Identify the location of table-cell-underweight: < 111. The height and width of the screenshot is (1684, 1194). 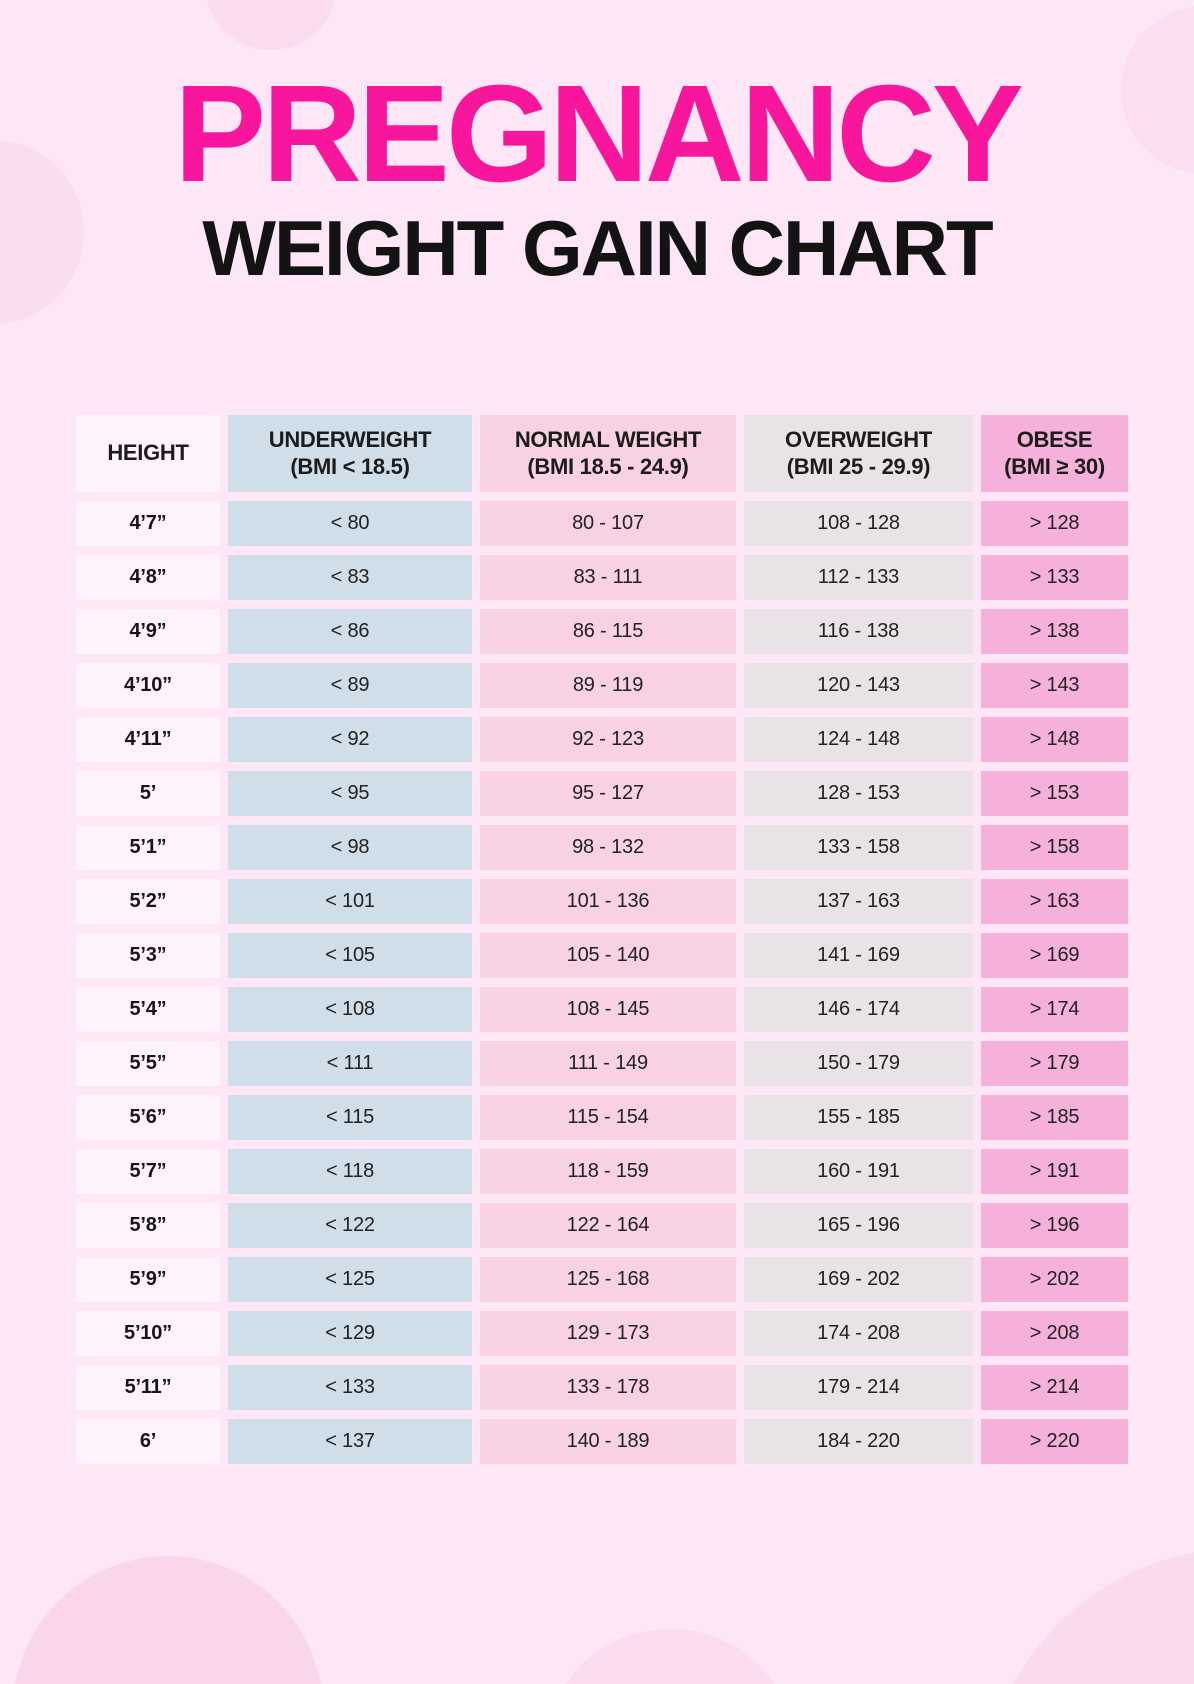
(350, 1063).